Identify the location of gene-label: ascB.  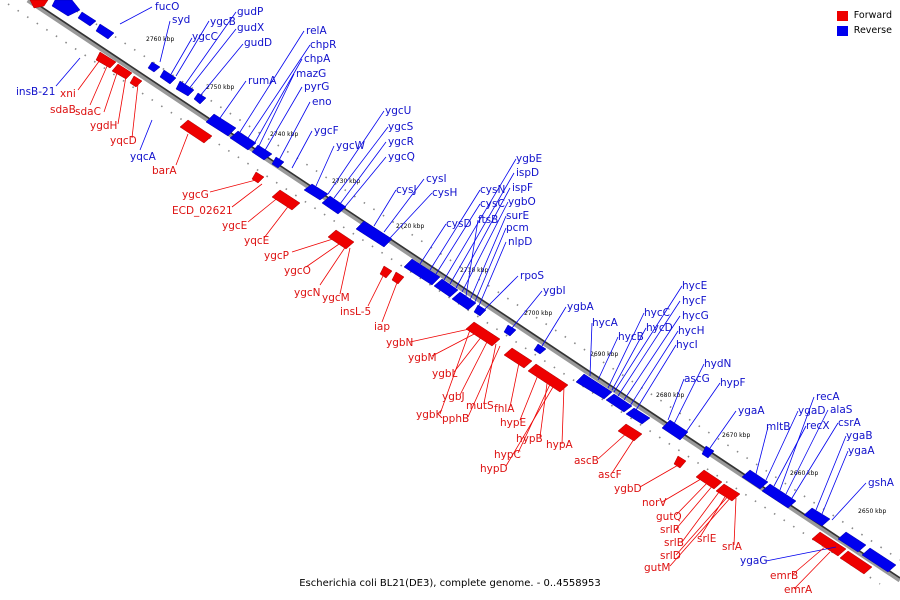
(586, 461).